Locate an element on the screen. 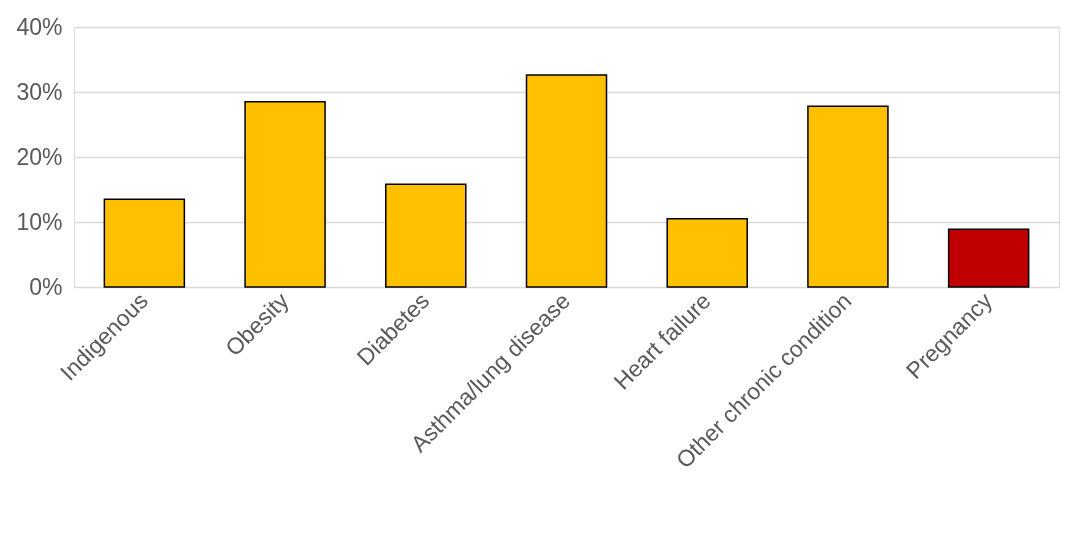  y-tick-label: 20% is located at coordinates (39, 156).